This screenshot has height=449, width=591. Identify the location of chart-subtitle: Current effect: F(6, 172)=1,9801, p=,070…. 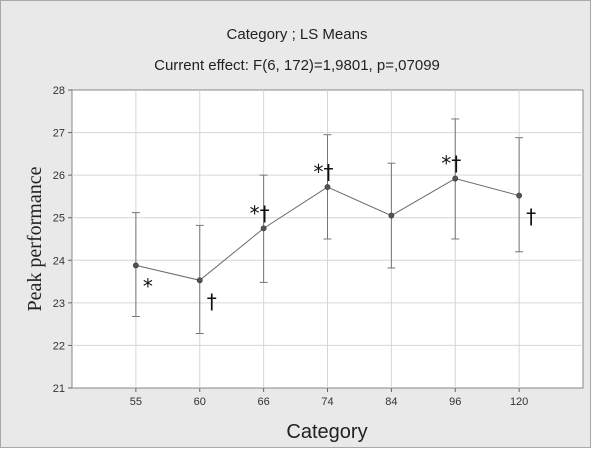
(297, 65).